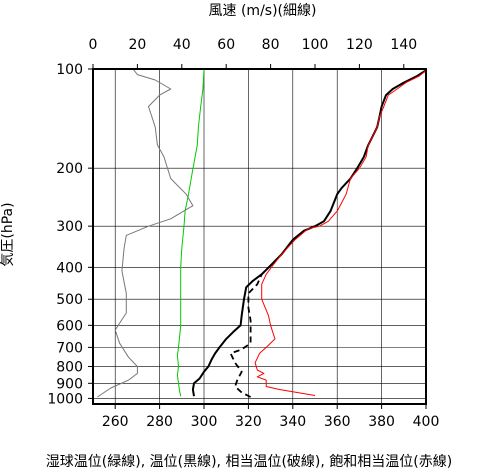  I want to click on bottom-axis-title: 湿球温位(緑線), 温位(黒線), 相当温位(破線), 飽和相当温位(赤線), so click(249, 461).